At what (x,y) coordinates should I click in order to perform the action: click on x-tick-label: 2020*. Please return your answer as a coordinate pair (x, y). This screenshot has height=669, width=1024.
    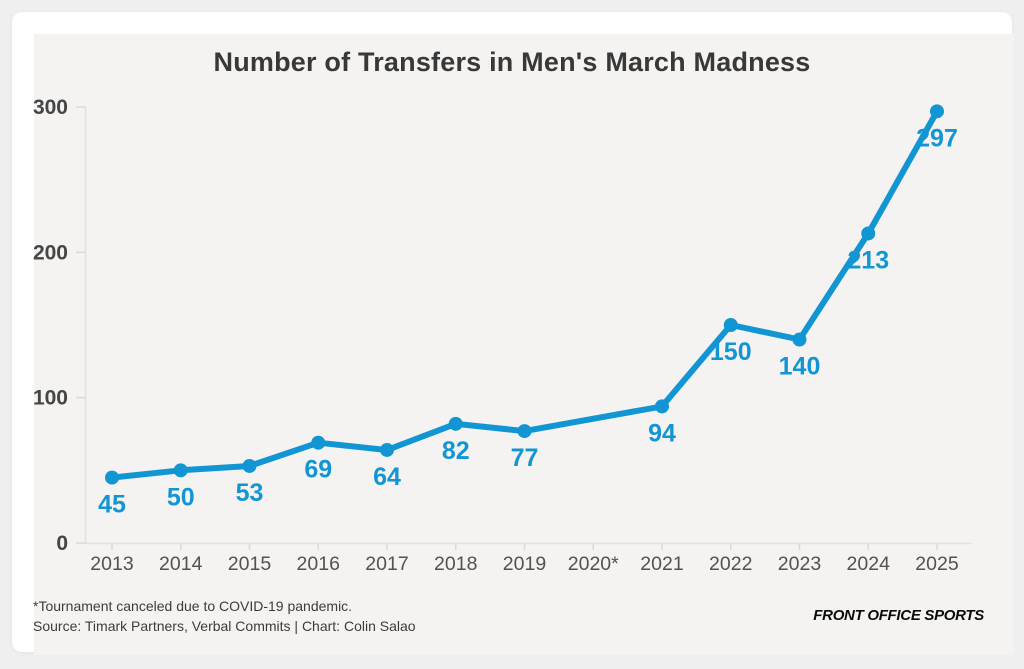
    Looking at the image, I should click on (593, 564).